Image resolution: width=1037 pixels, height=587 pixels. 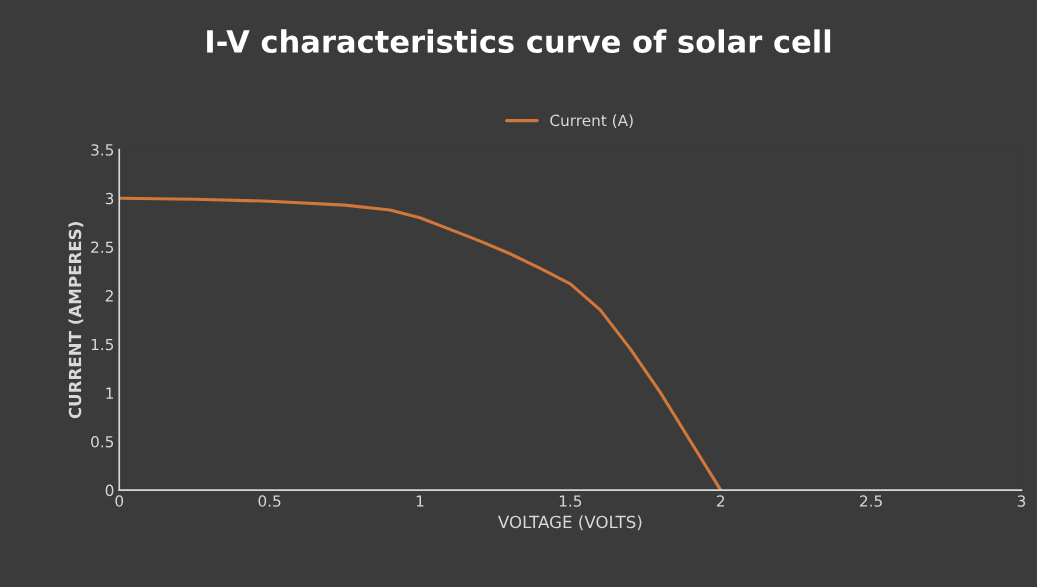 I want to click on x-tick-label: 3, so click(x=1021, y=501).